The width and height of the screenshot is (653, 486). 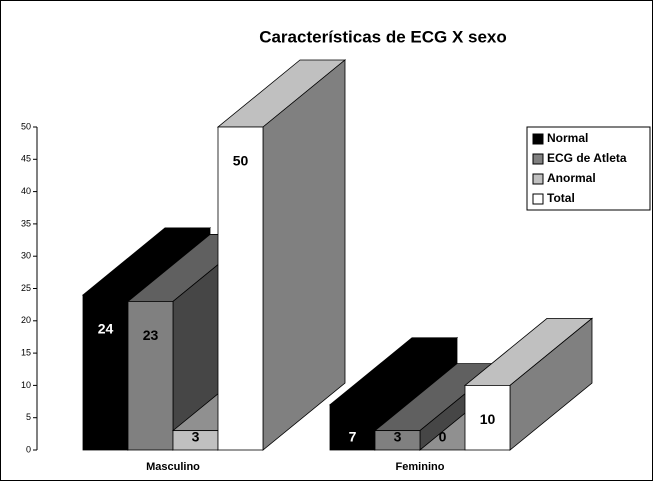 I want to click on legend-label: Anormal, so click(x=571, y=178).